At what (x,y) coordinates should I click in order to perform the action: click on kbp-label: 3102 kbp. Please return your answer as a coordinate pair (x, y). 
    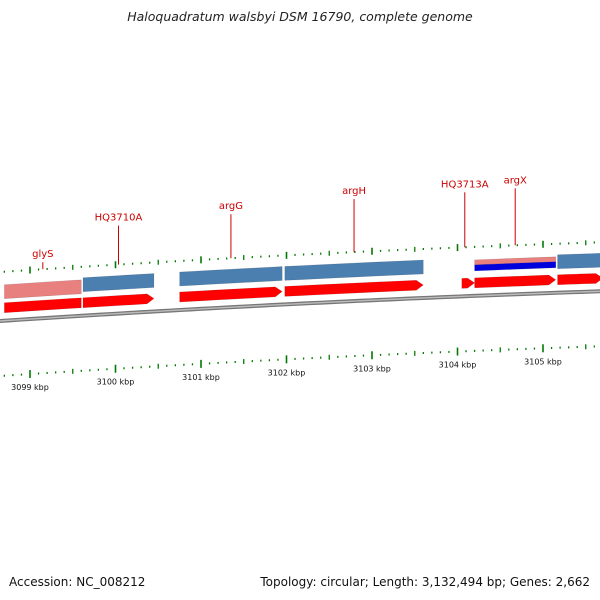
    Looking at the image, I should click on (287, 372).